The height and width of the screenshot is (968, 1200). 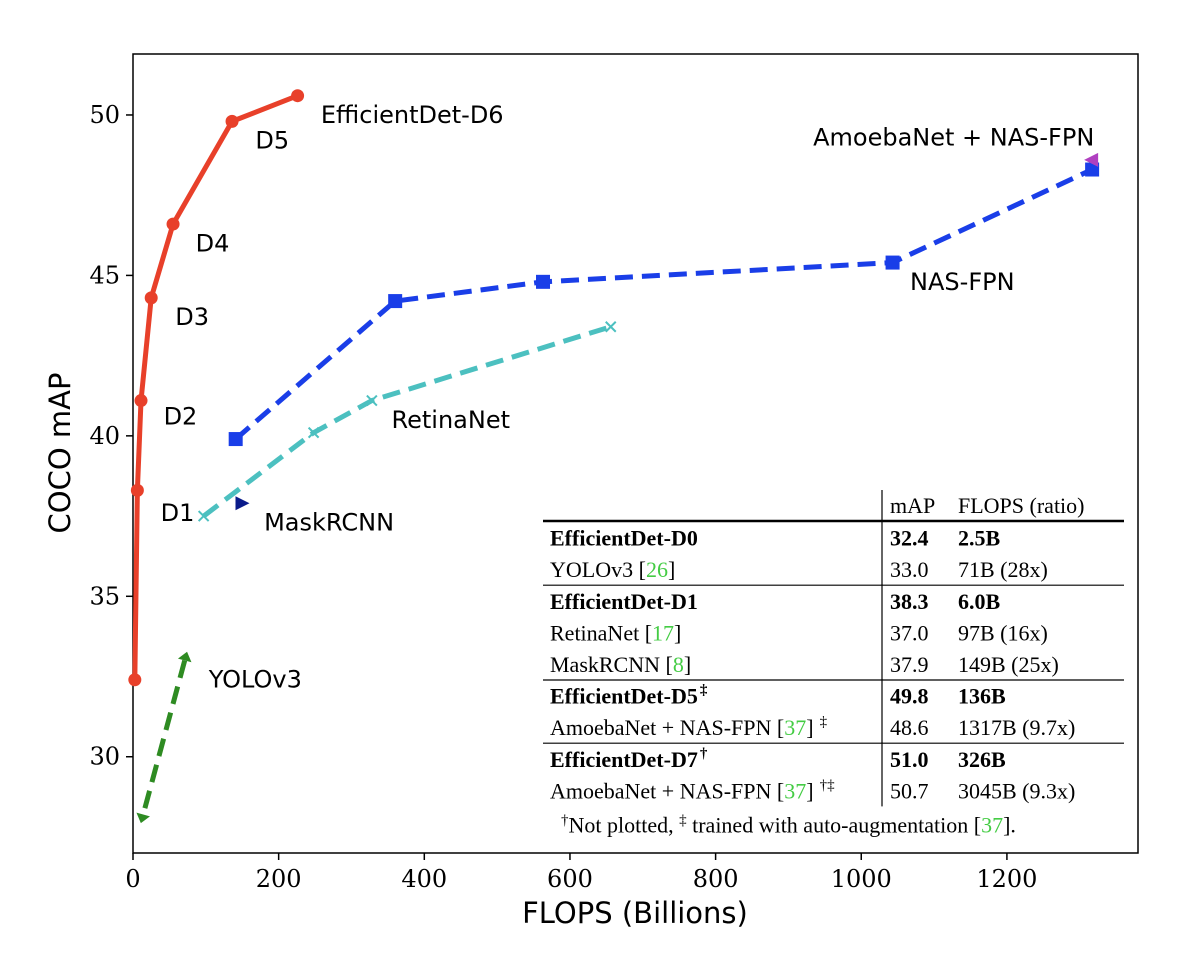 What do you see at coordinates (804, 664) in the screenshot?
I see `table-row: MaskRCNN [8] 37.9 149B (25x)` at bounding box center [804, 664].